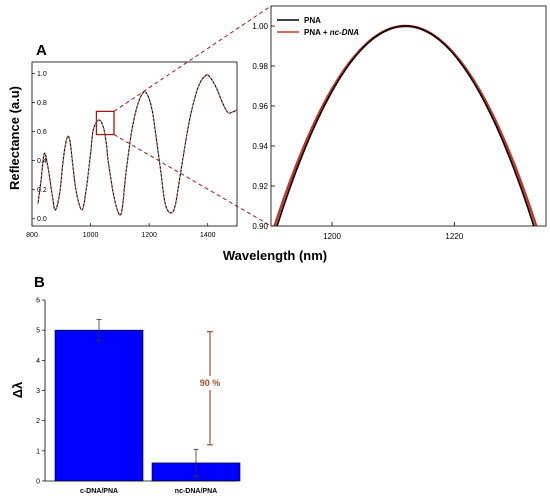 Image resolution: width=550 pixels, height=498 pixels. Describe the element at coordinates (91, 235) in the screenshot. I see `x-tick-label-a: 1000` at that location.